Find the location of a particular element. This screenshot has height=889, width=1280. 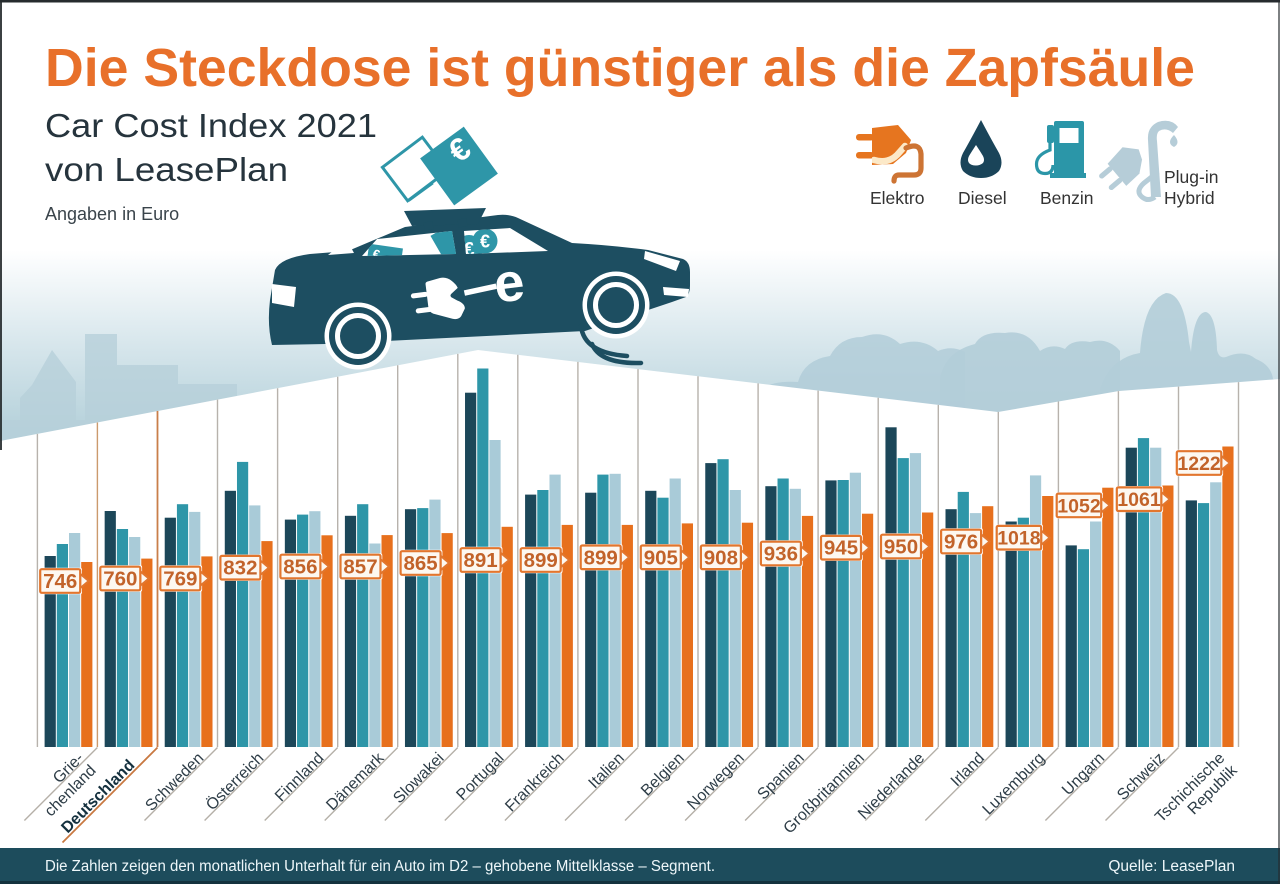

svg-text: 865 is located at coordinates (420, 563).